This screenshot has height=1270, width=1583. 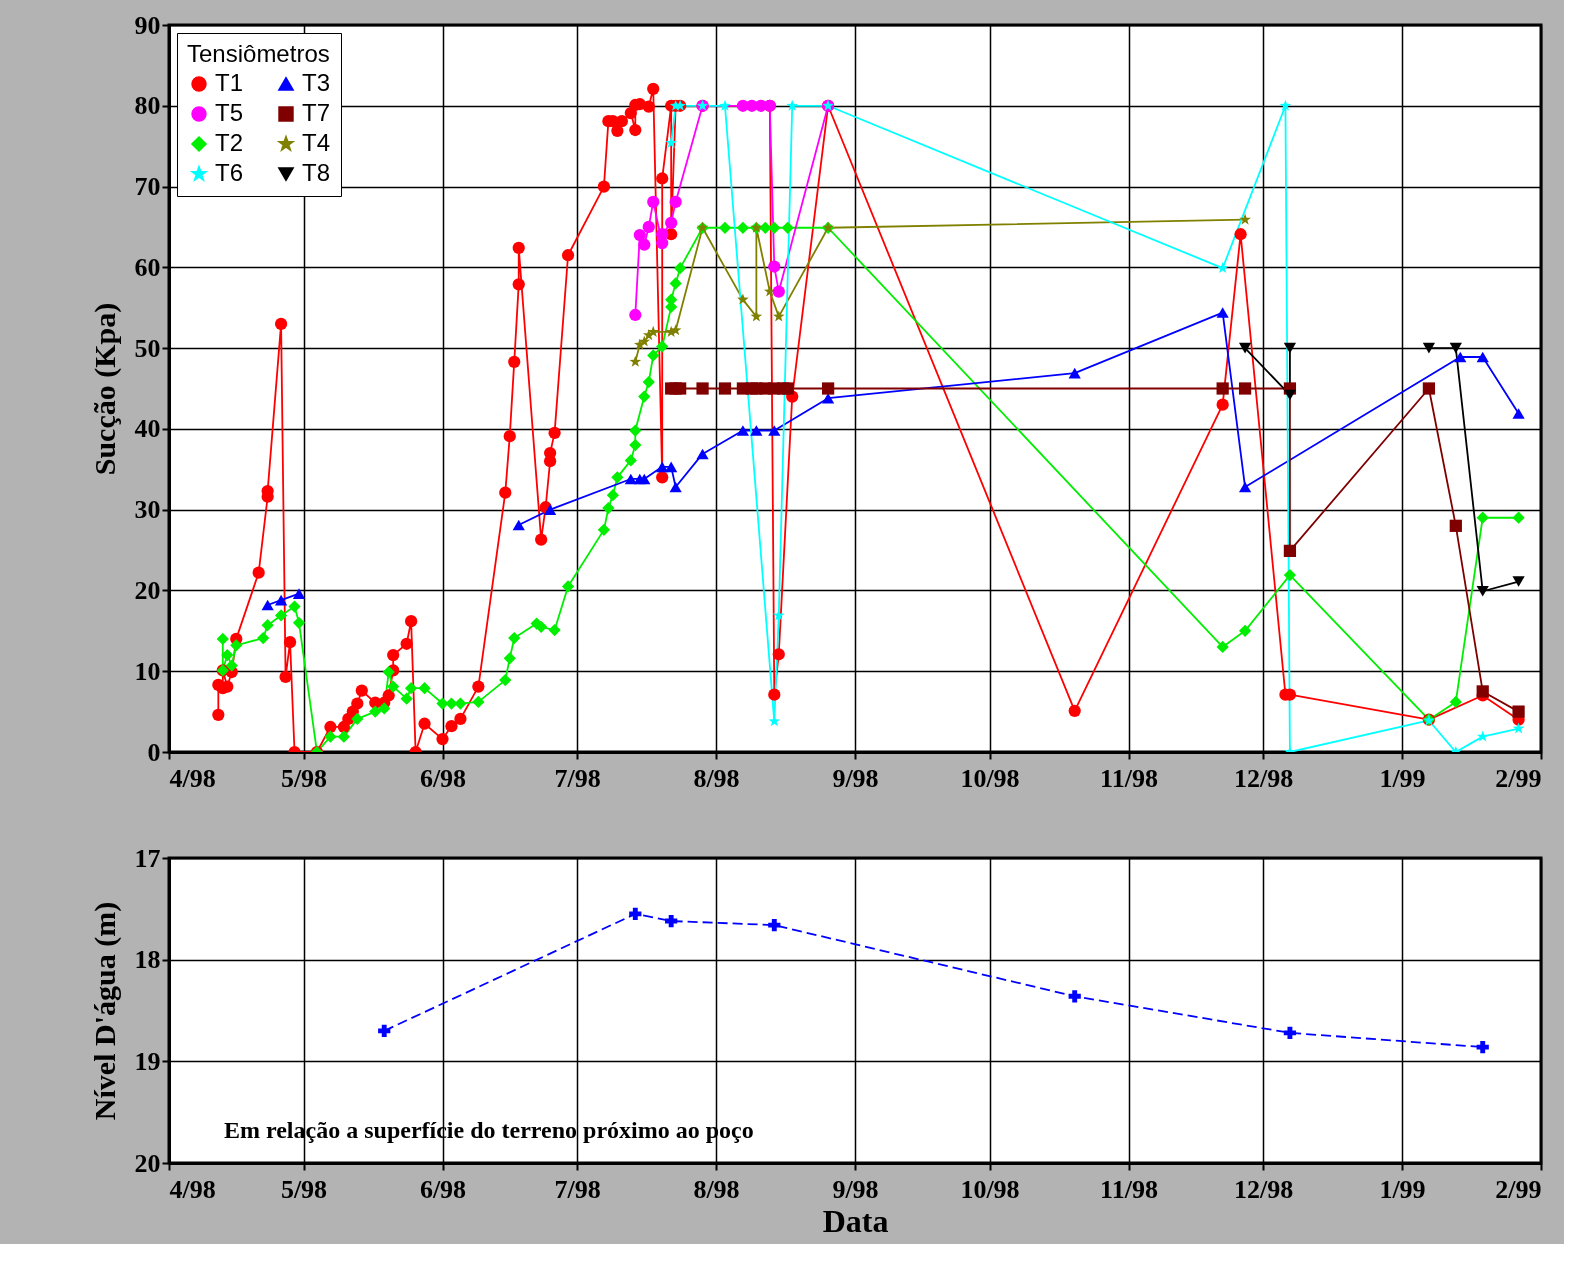 I want to click on y-tick-label: 19, so click(x=147, y=1061).